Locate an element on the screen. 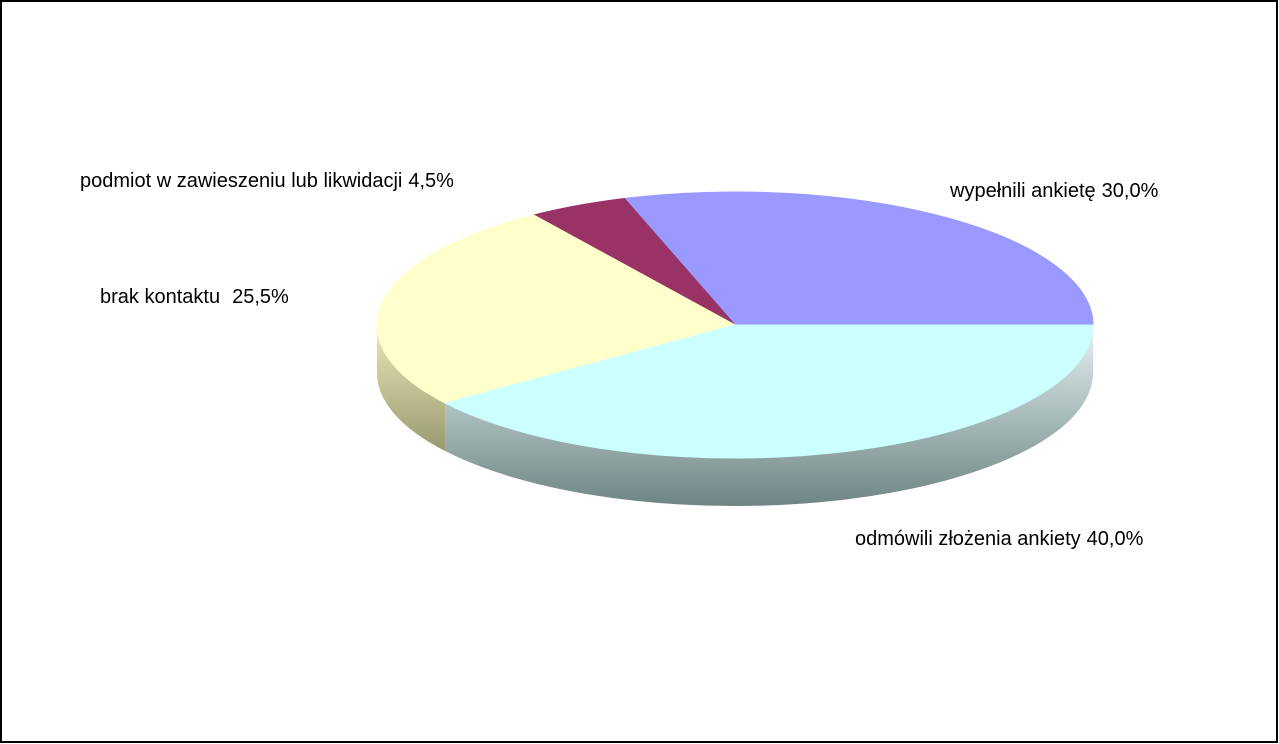  category-label: odmówili złożenia ankiety is located at coordinates (968, 539).